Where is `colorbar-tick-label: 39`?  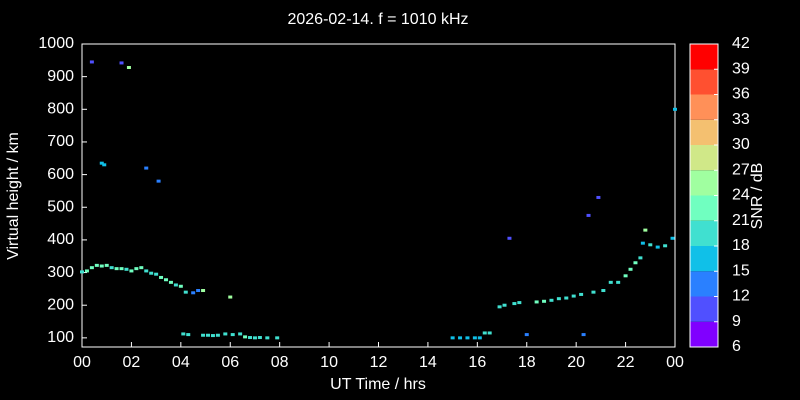
colorbar-tick-label: 39 is located at coordinates (741, 68).